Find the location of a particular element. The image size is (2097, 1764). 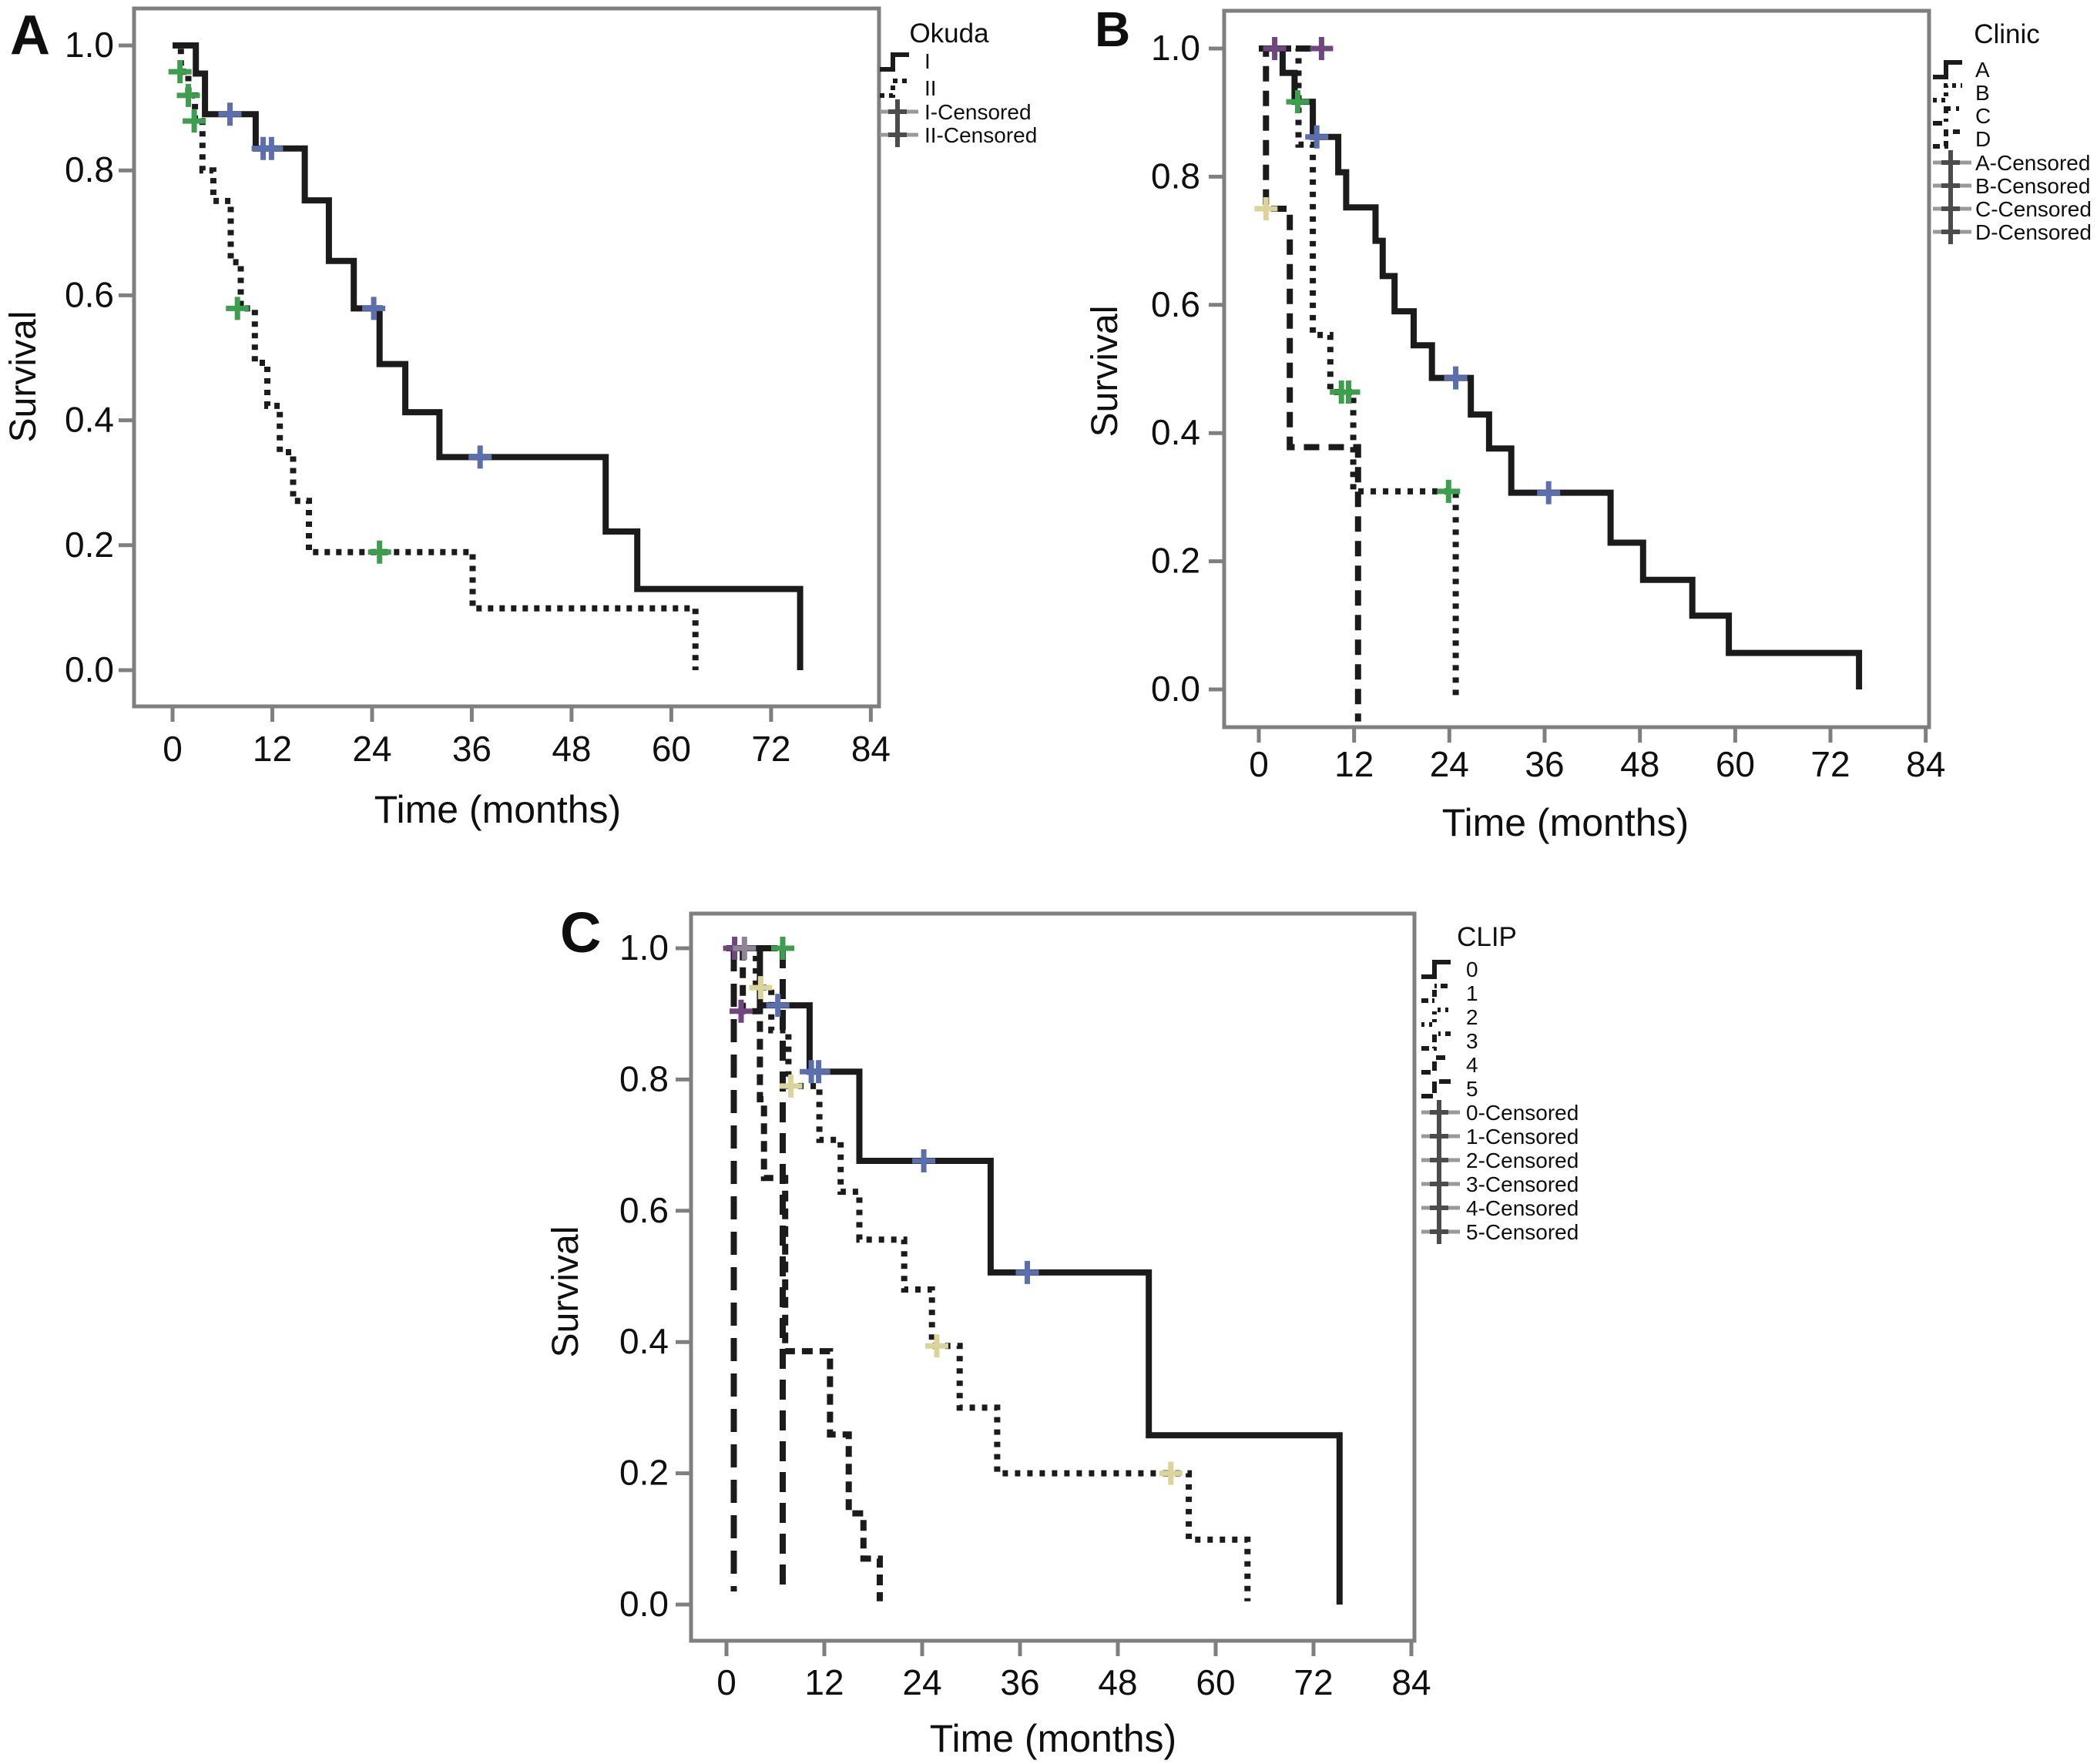

svg-text: 2-Censored is located at coordinates (1522, 1160).